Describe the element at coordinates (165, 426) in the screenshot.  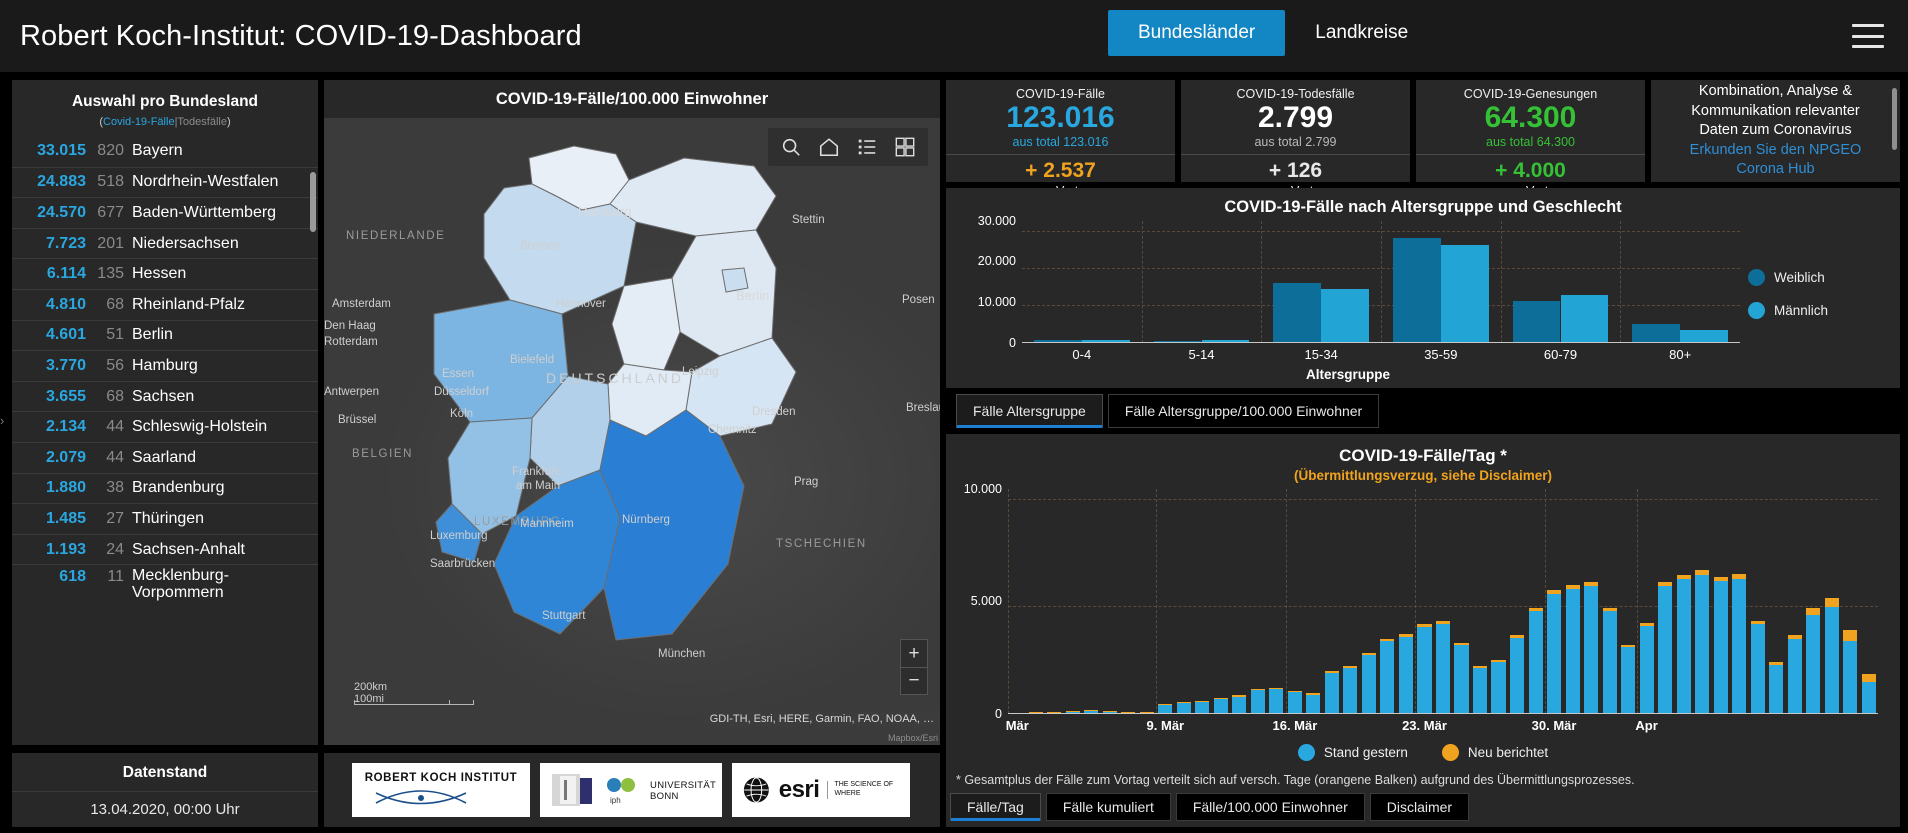
I see `list-item: 2.134 44 Schleswig-Holstein` at that location.